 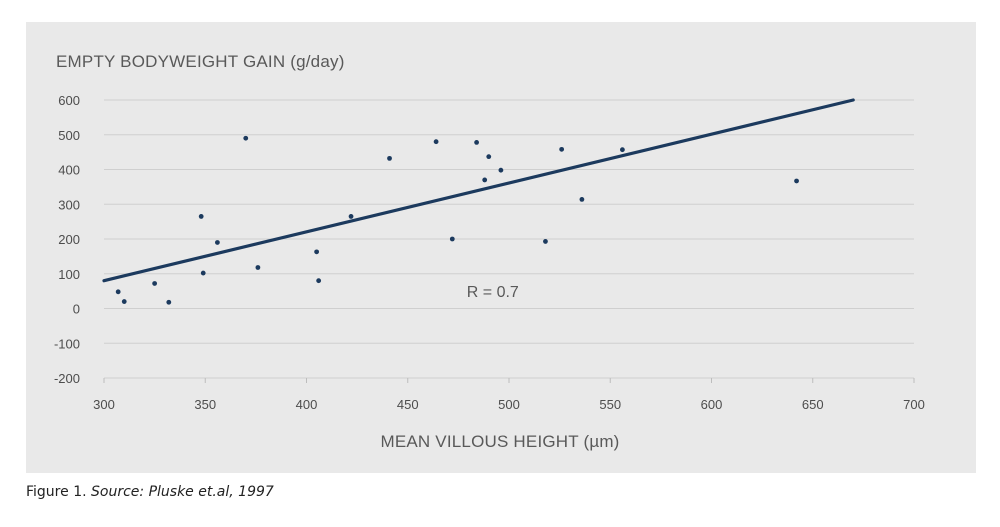 What do you see at coordinates (499, 441) in the screenshot?
I see `x-axis-title: MEAN VILLOUS HEIGHT (µm)` at bounding box center [499, 441].